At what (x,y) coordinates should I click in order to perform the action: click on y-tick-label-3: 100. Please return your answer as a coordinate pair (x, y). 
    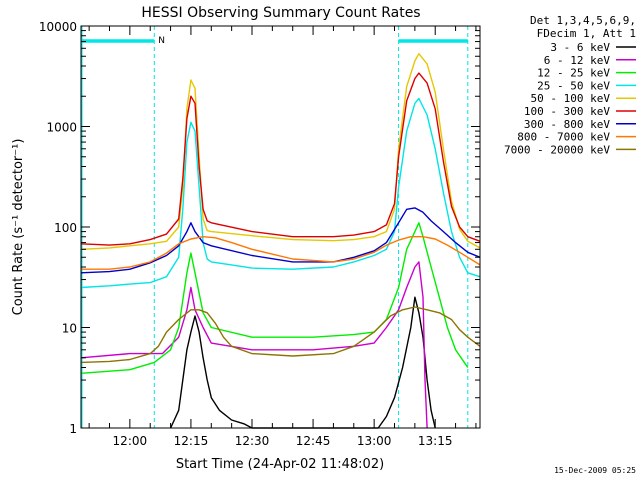
    Looking at the image, I should click on (65, 228).